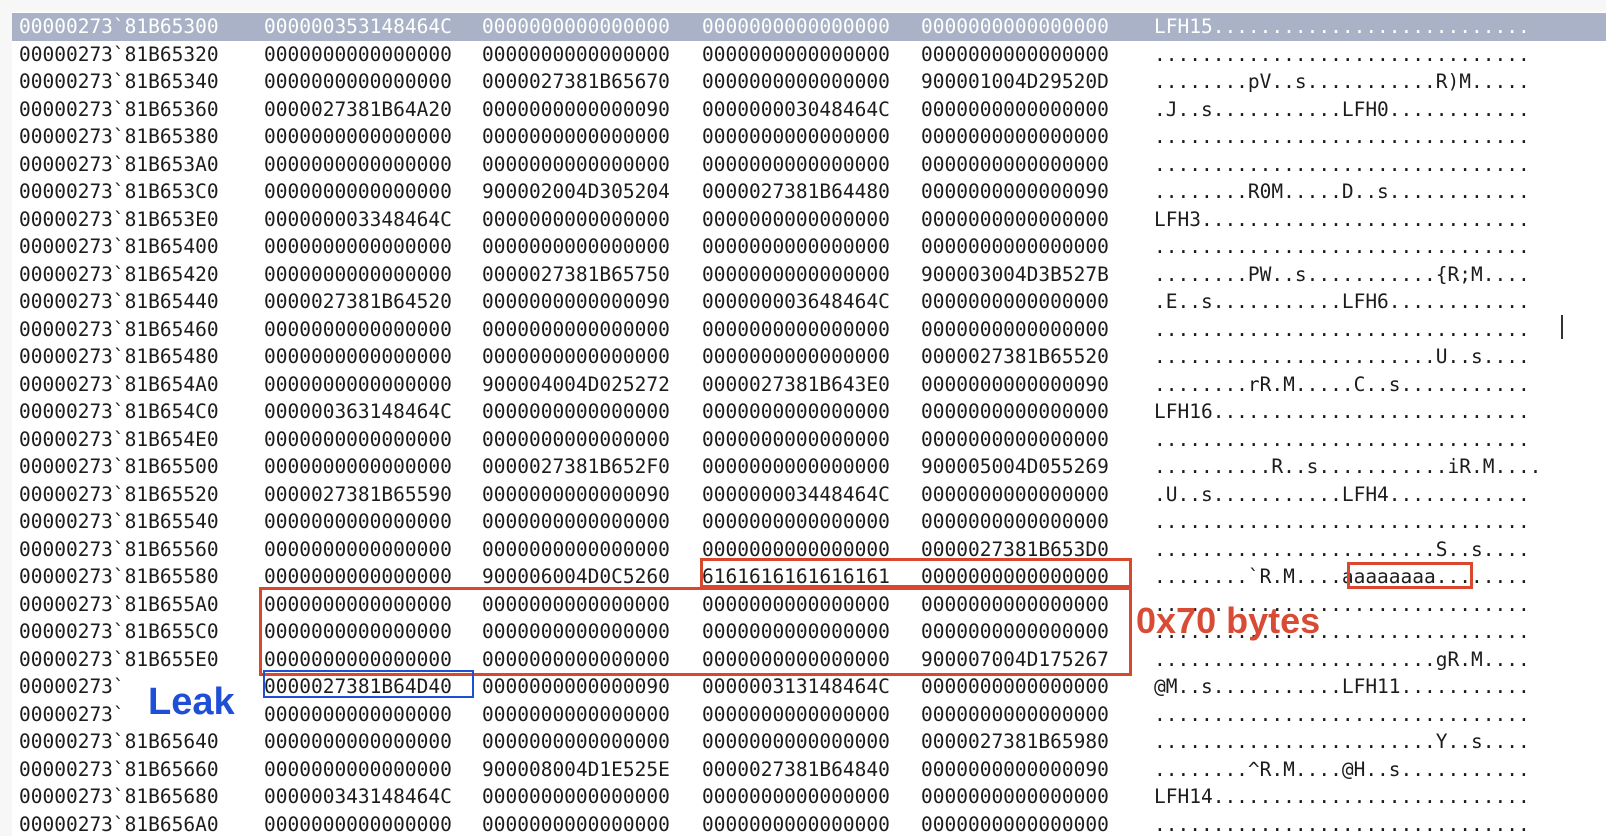 The image size is (1606, 836). I want to click on row-address: 00000273`81B65500, so click(119, 466).